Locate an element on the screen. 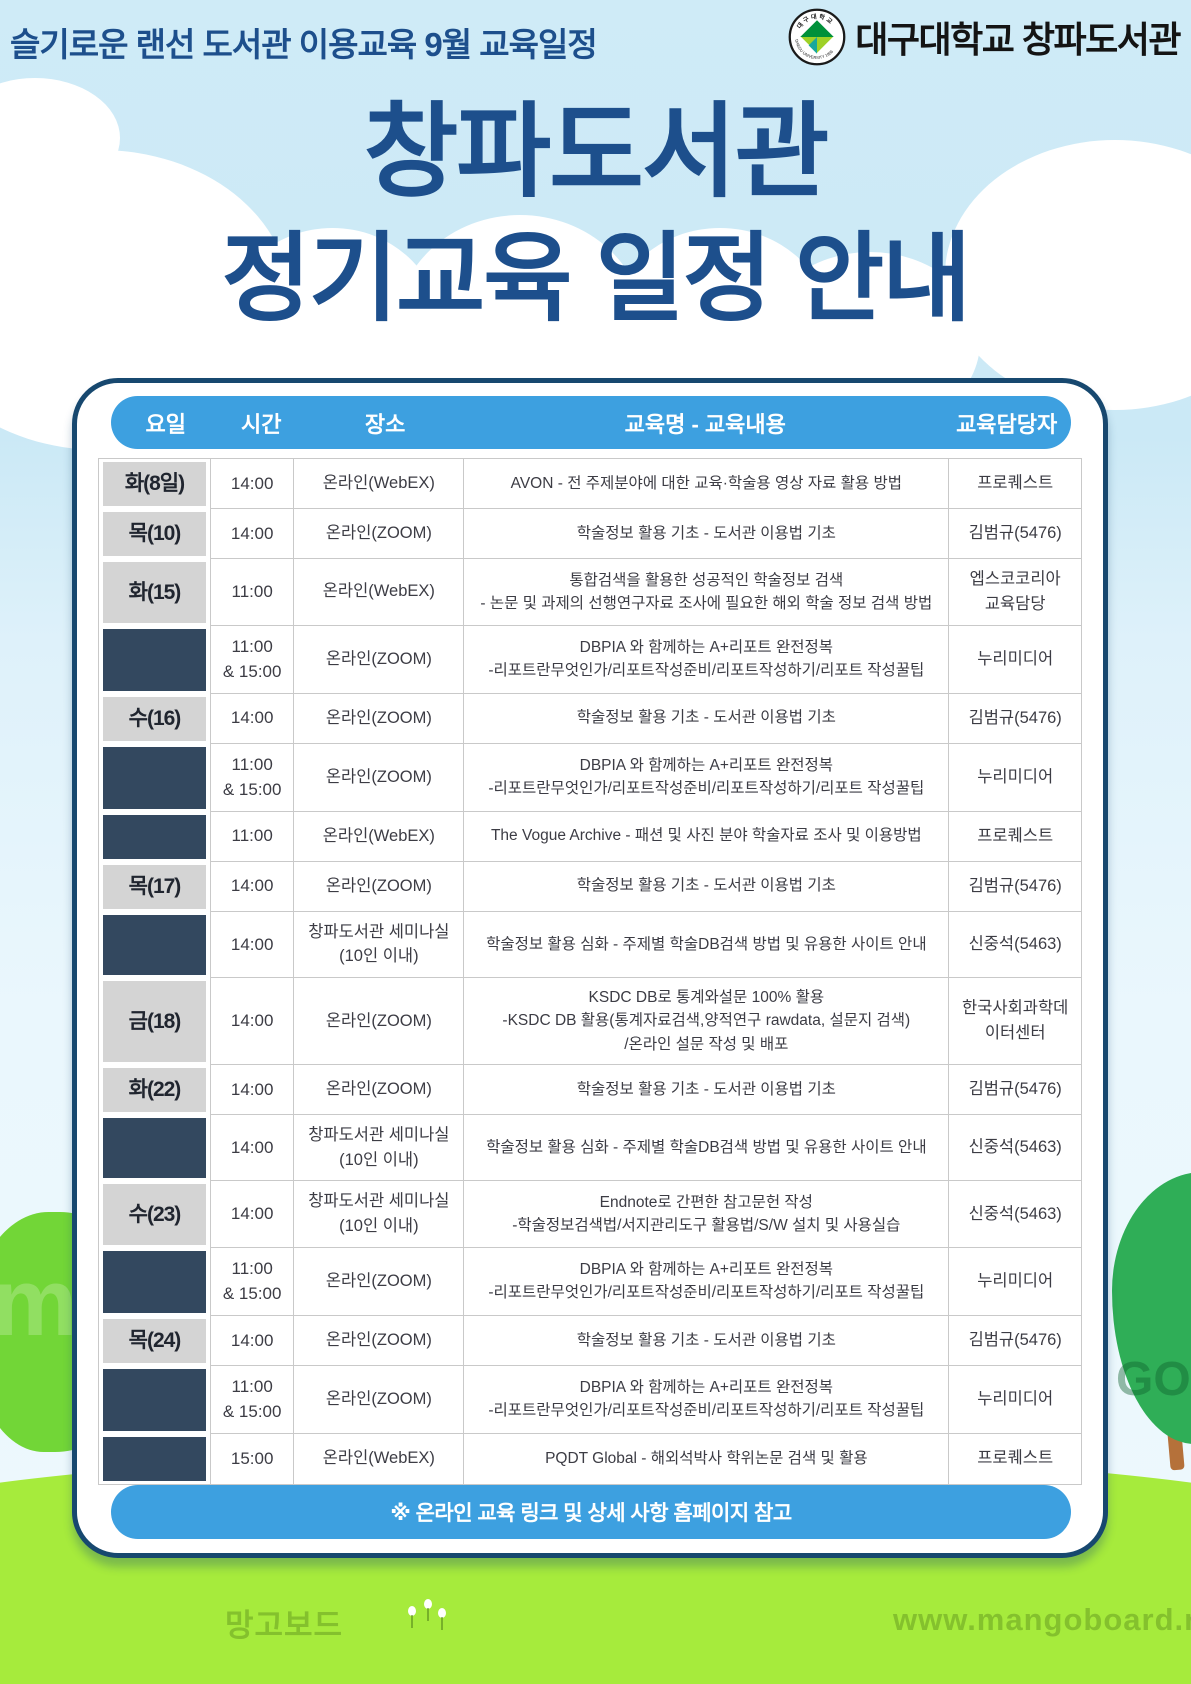  day-cell: 금(18) is located at coordinates (155, 1021).